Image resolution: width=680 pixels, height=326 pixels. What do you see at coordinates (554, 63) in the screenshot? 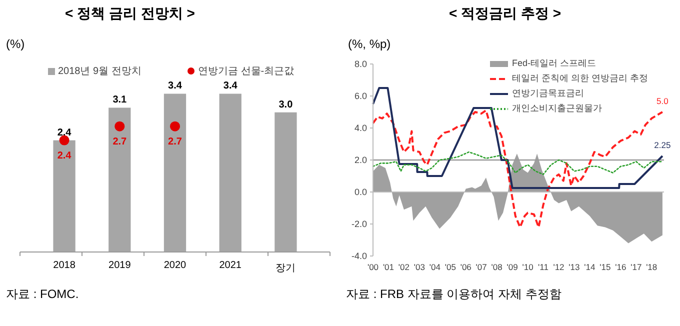
I see `legend-label: Fed-테일러 스프레드` at bounding box center [554, 63].